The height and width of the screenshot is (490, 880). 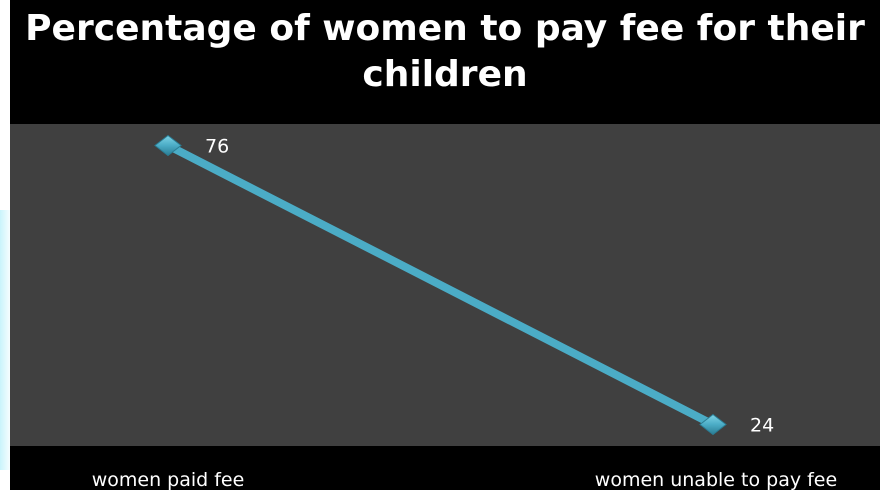 What do you see at coordinates (445, 468) in the screenshot?
I see `x-axis-band` at bounding box center [445, 468].